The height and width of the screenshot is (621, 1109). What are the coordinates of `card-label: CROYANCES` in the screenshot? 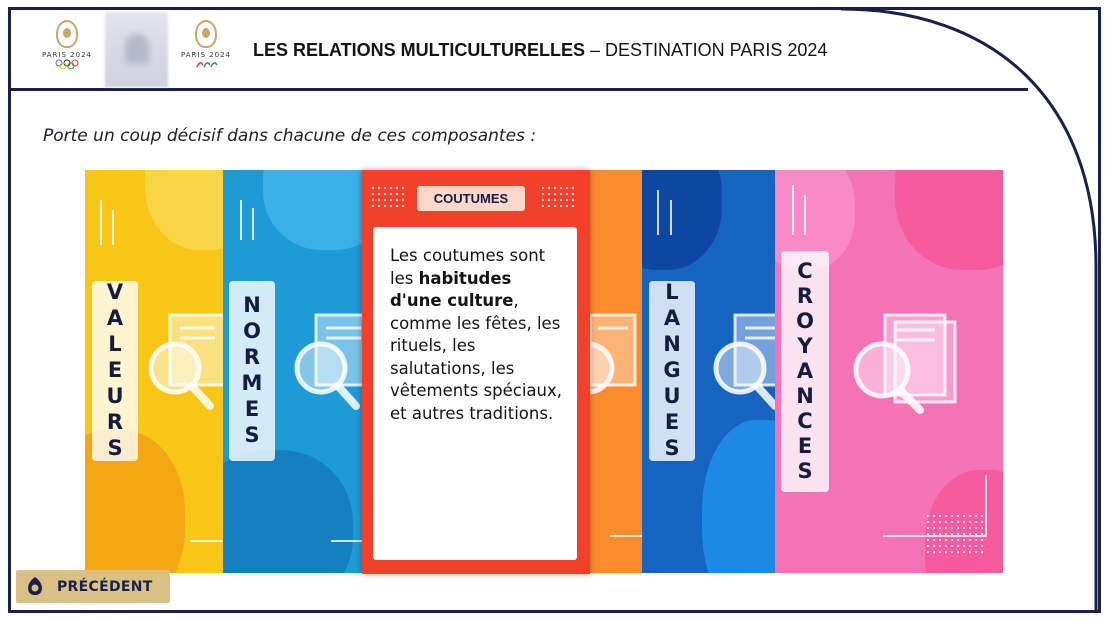 It's located at (805, 371).